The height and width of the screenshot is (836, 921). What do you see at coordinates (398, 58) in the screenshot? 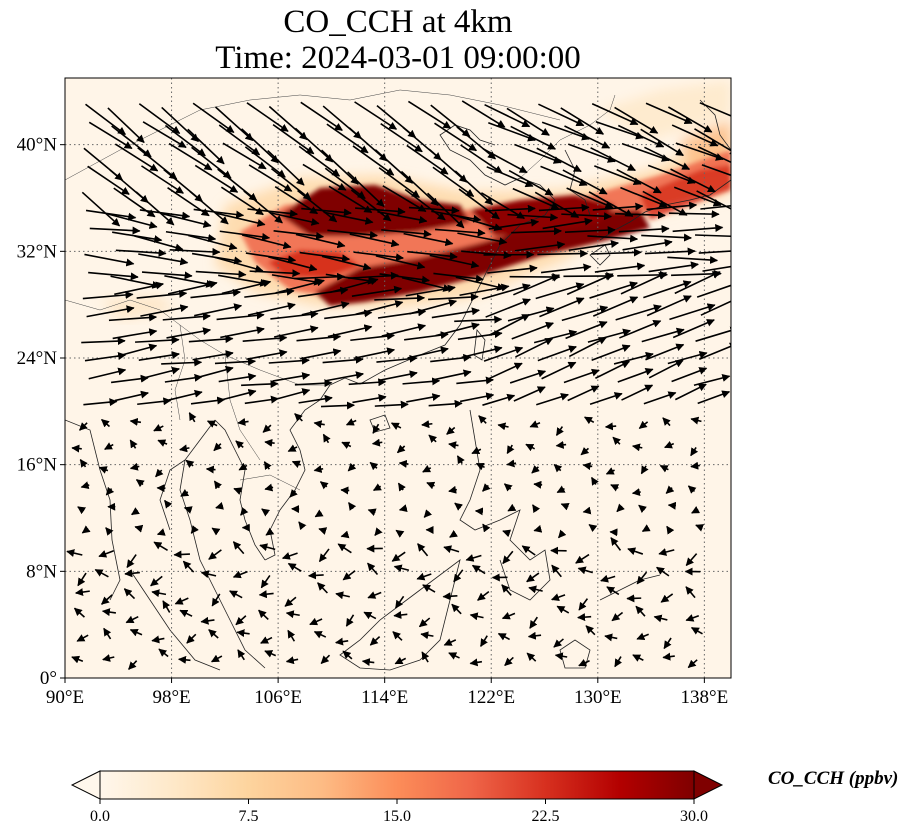
I see `title-line-2: Time: 2024-03-01 09:00:00` at bounding box center [398, 58].